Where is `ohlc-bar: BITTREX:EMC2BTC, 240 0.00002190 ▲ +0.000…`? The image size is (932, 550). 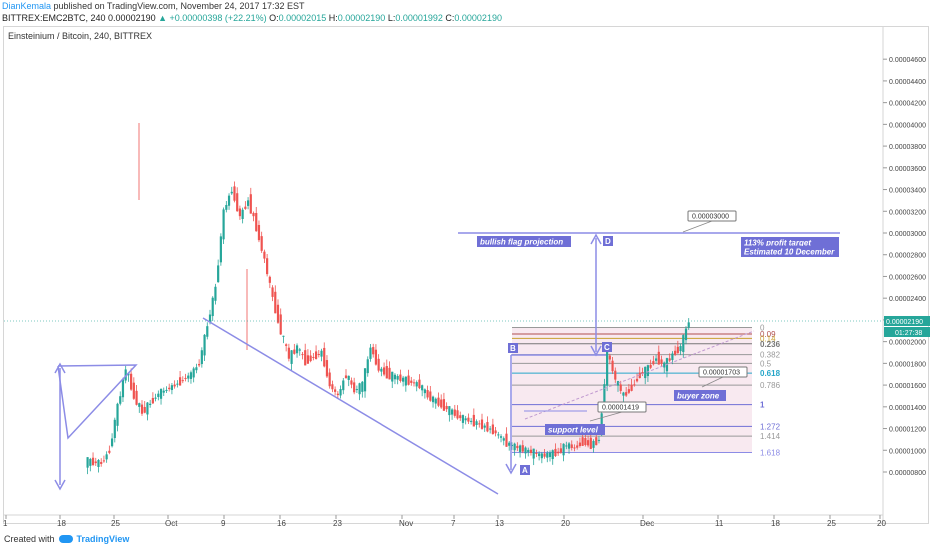
ohlc-bar: BITTREX:EMC2BTC, 240 0.00002190 ▲ +0.000… is located at coordinates (252, 18).